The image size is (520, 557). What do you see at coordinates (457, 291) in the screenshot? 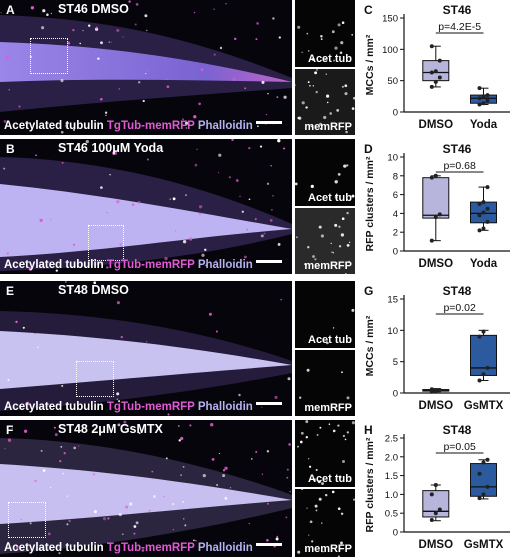
I see `chart-title: ST48` at bounding box center [457, 291].